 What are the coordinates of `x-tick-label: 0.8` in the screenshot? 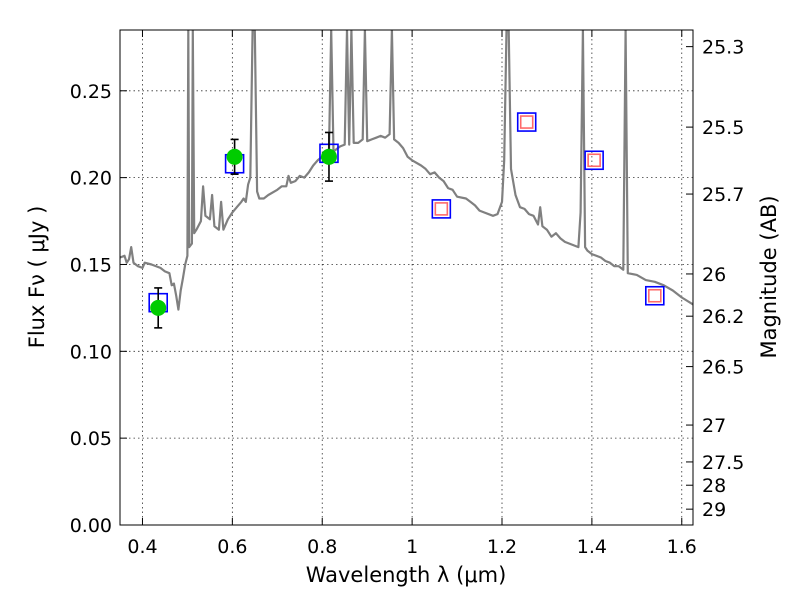 It's located at (322, 547).